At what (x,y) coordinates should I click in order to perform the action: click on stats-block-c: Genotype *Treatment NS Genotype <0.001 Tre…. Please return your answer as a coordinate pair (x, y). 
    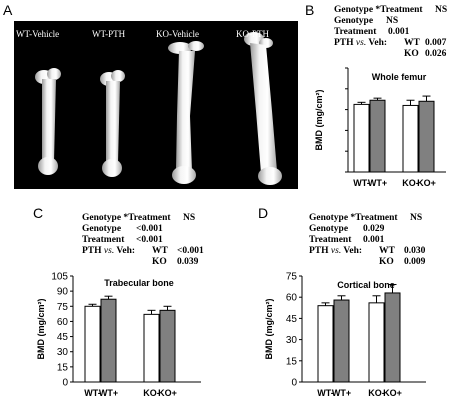
    Looking at the image, I should click on (167, 240).